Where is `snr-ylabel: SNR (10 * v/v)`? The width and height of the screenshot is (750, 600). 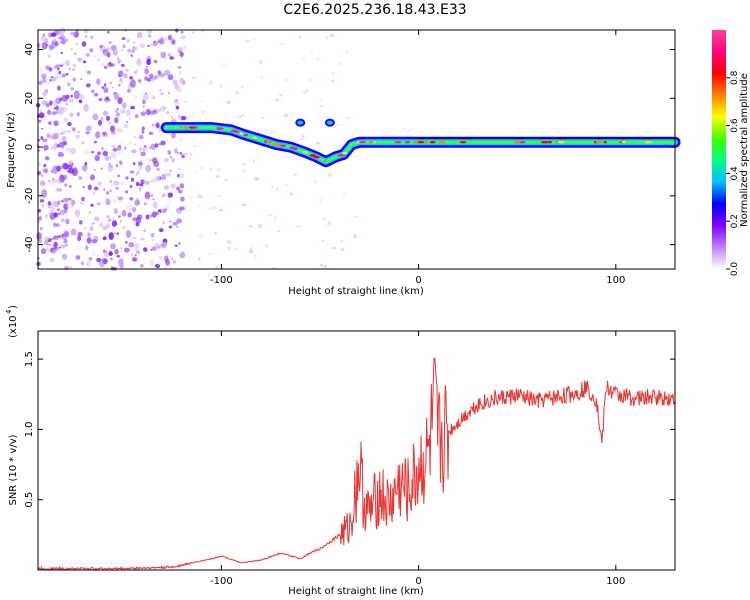 snr-ylabel: SNR (10 * v/v) is located at coordinates (13, 469).